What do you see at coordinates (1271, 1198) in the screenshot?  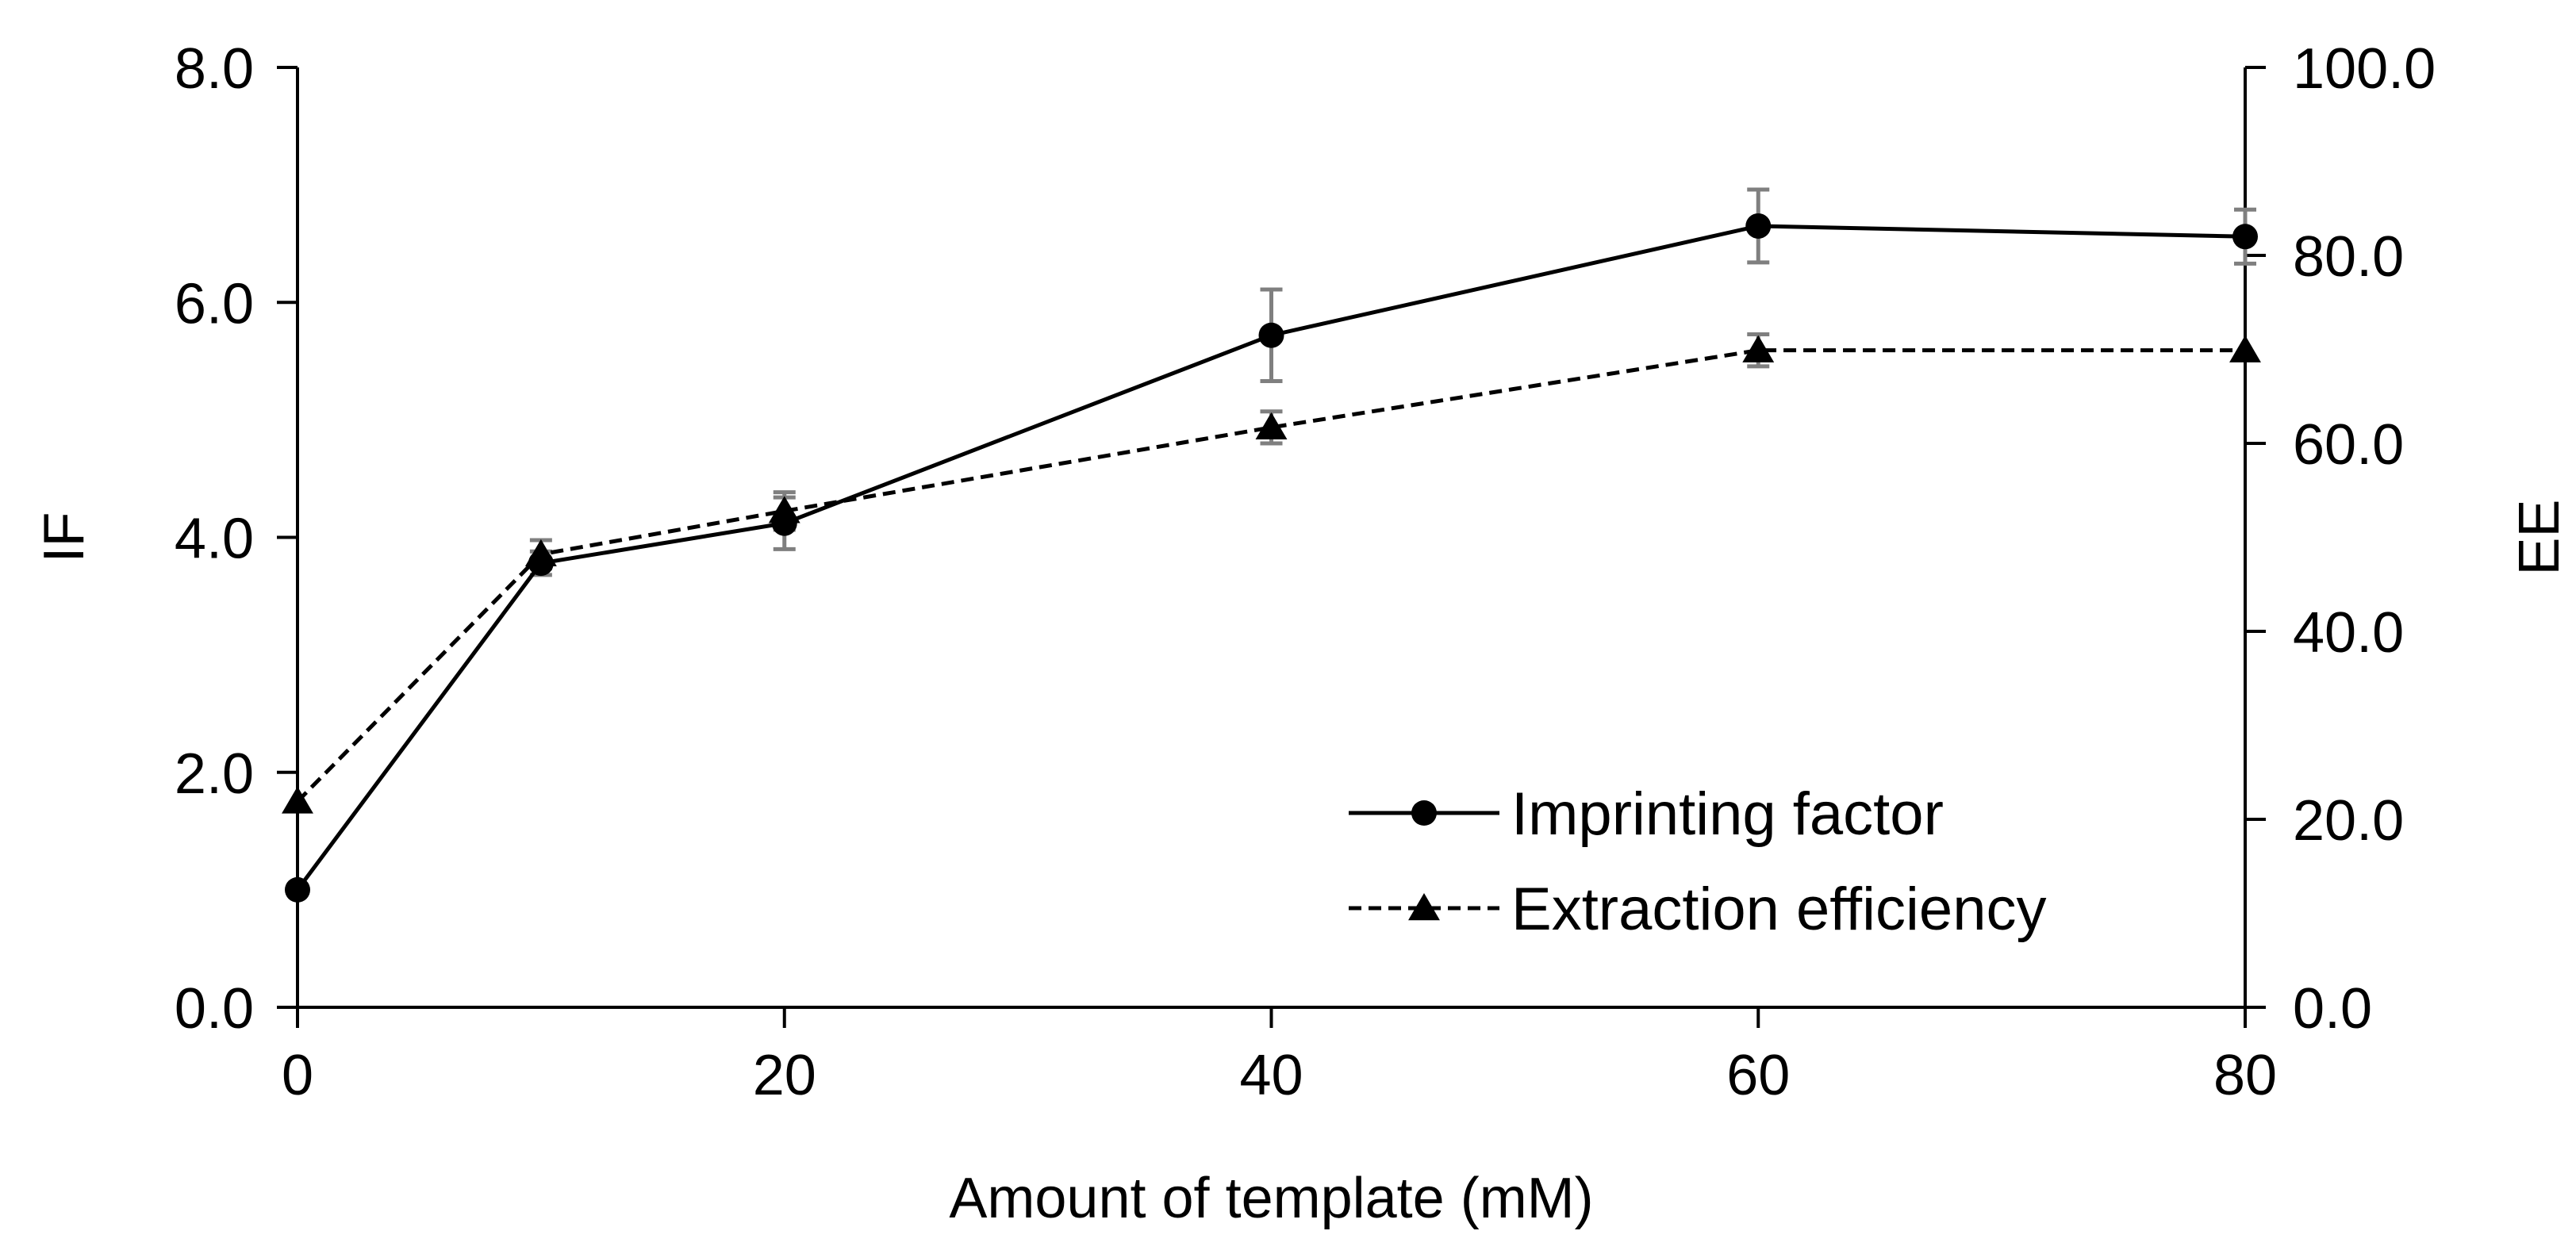 I see `x-axis-title: Amount of template (mM)` at bounding box center [1271, 1198].